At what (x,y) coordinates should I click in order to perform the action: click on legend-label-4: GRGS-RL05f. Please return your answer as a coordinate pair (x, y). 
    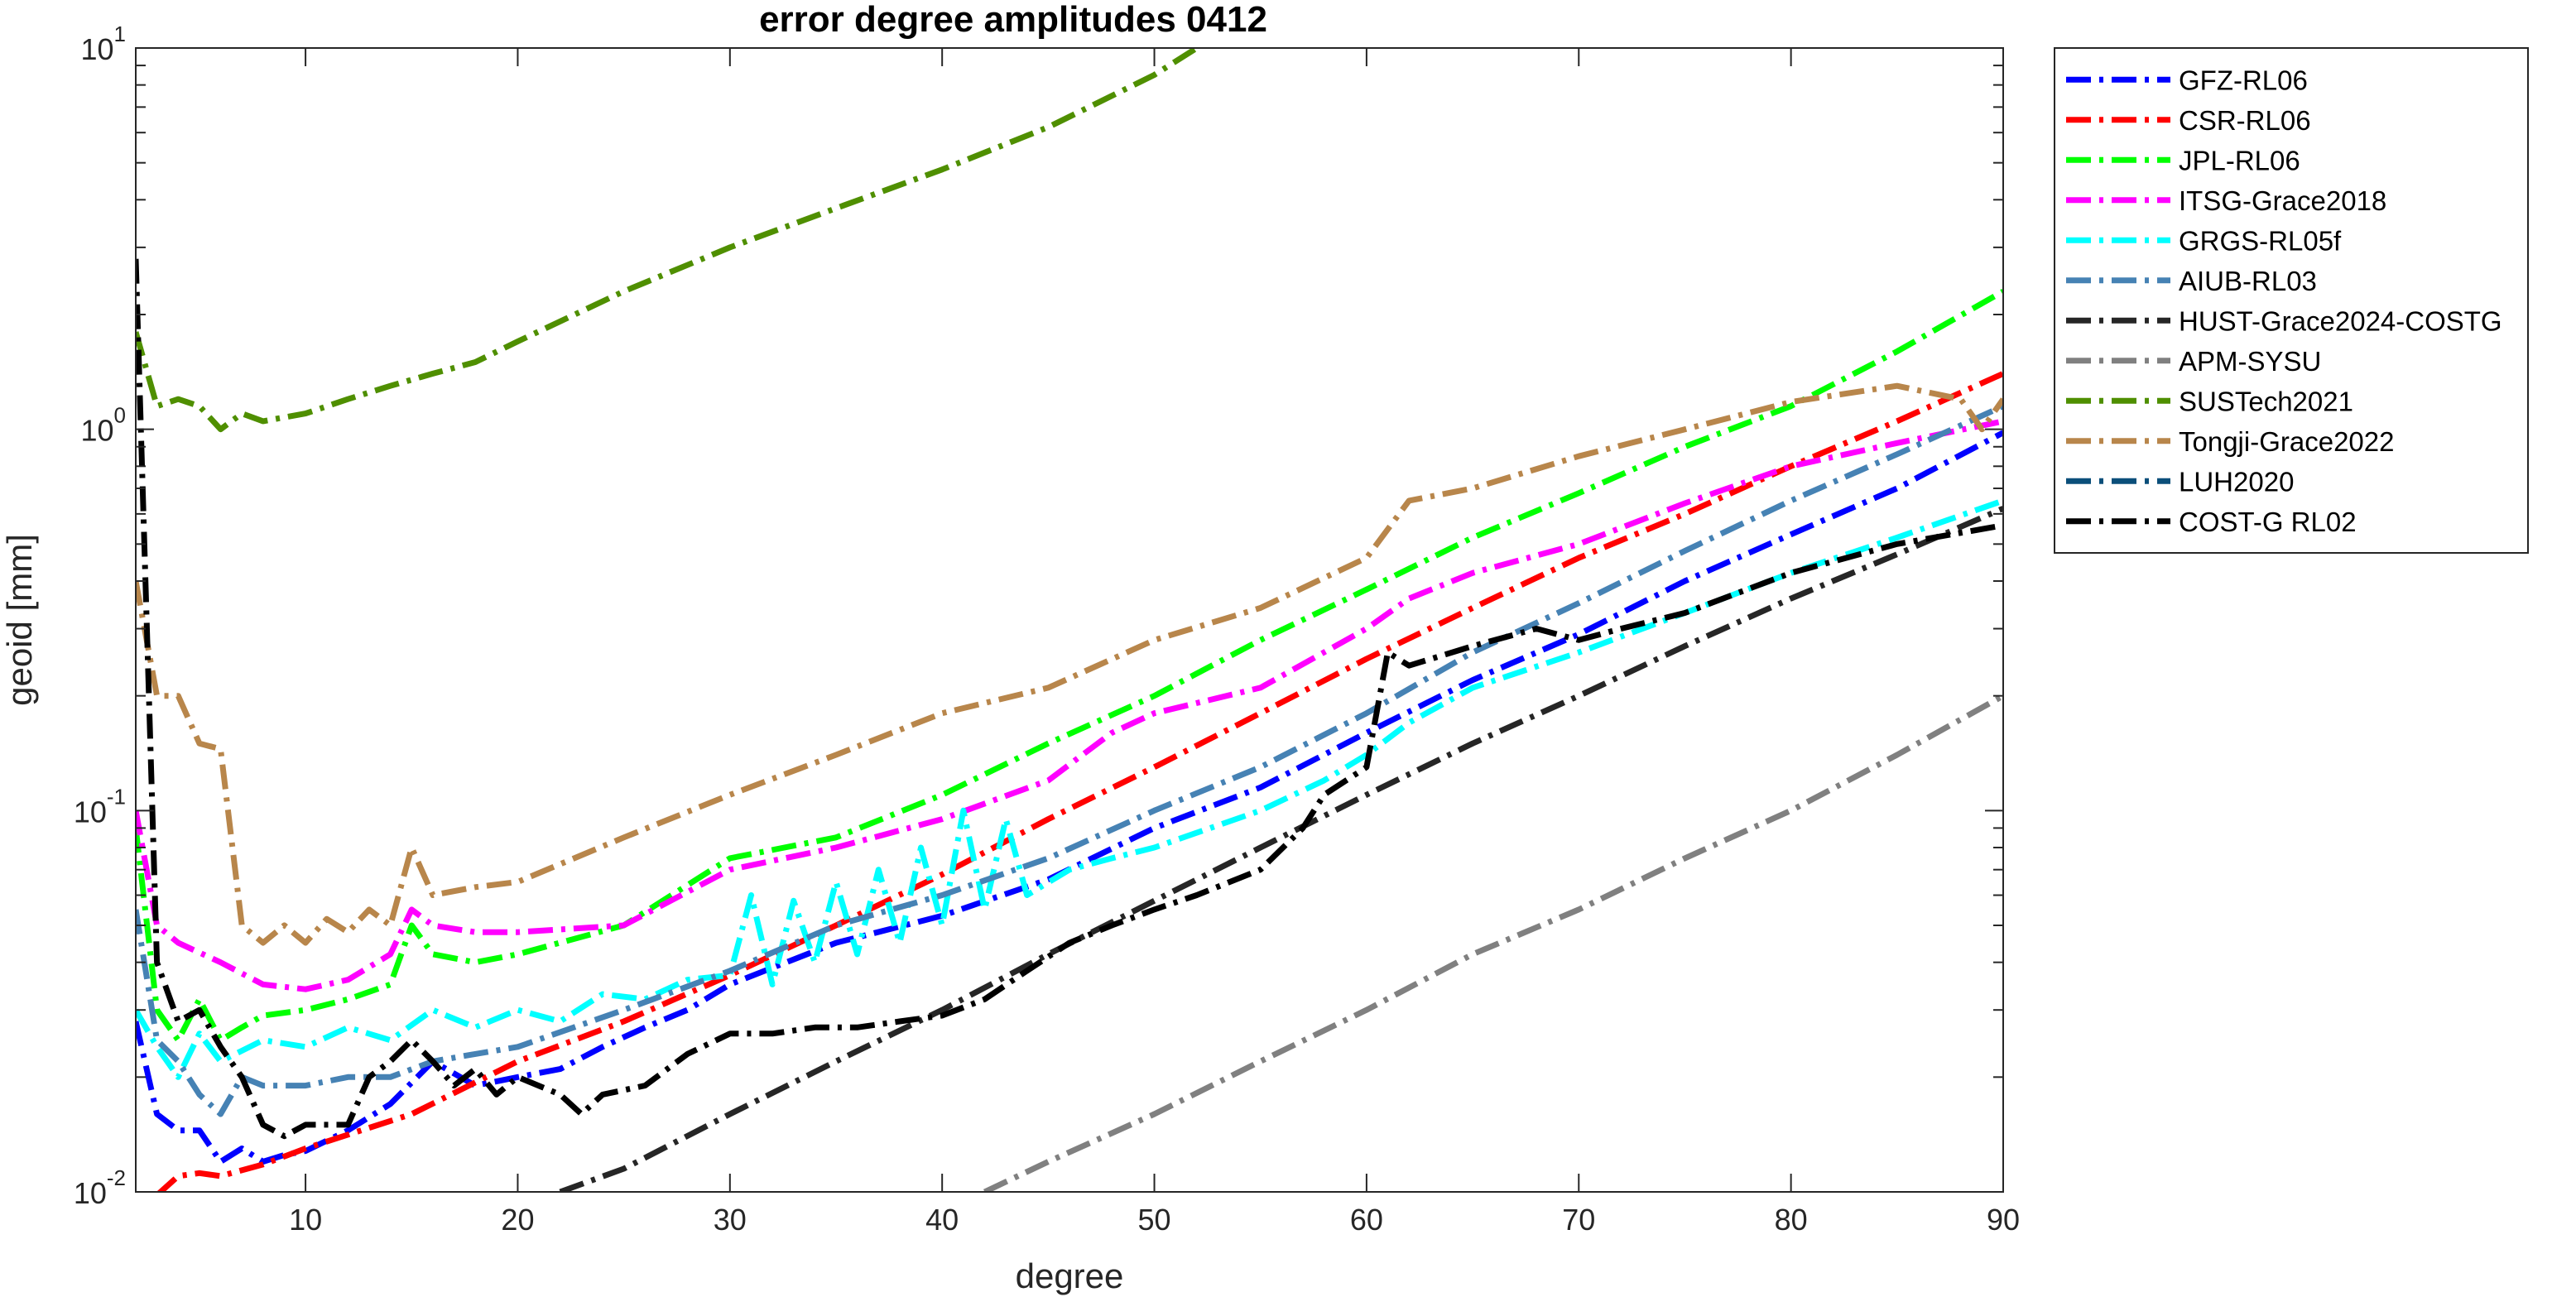
    Looking at the image, I should click on (2260, 241).